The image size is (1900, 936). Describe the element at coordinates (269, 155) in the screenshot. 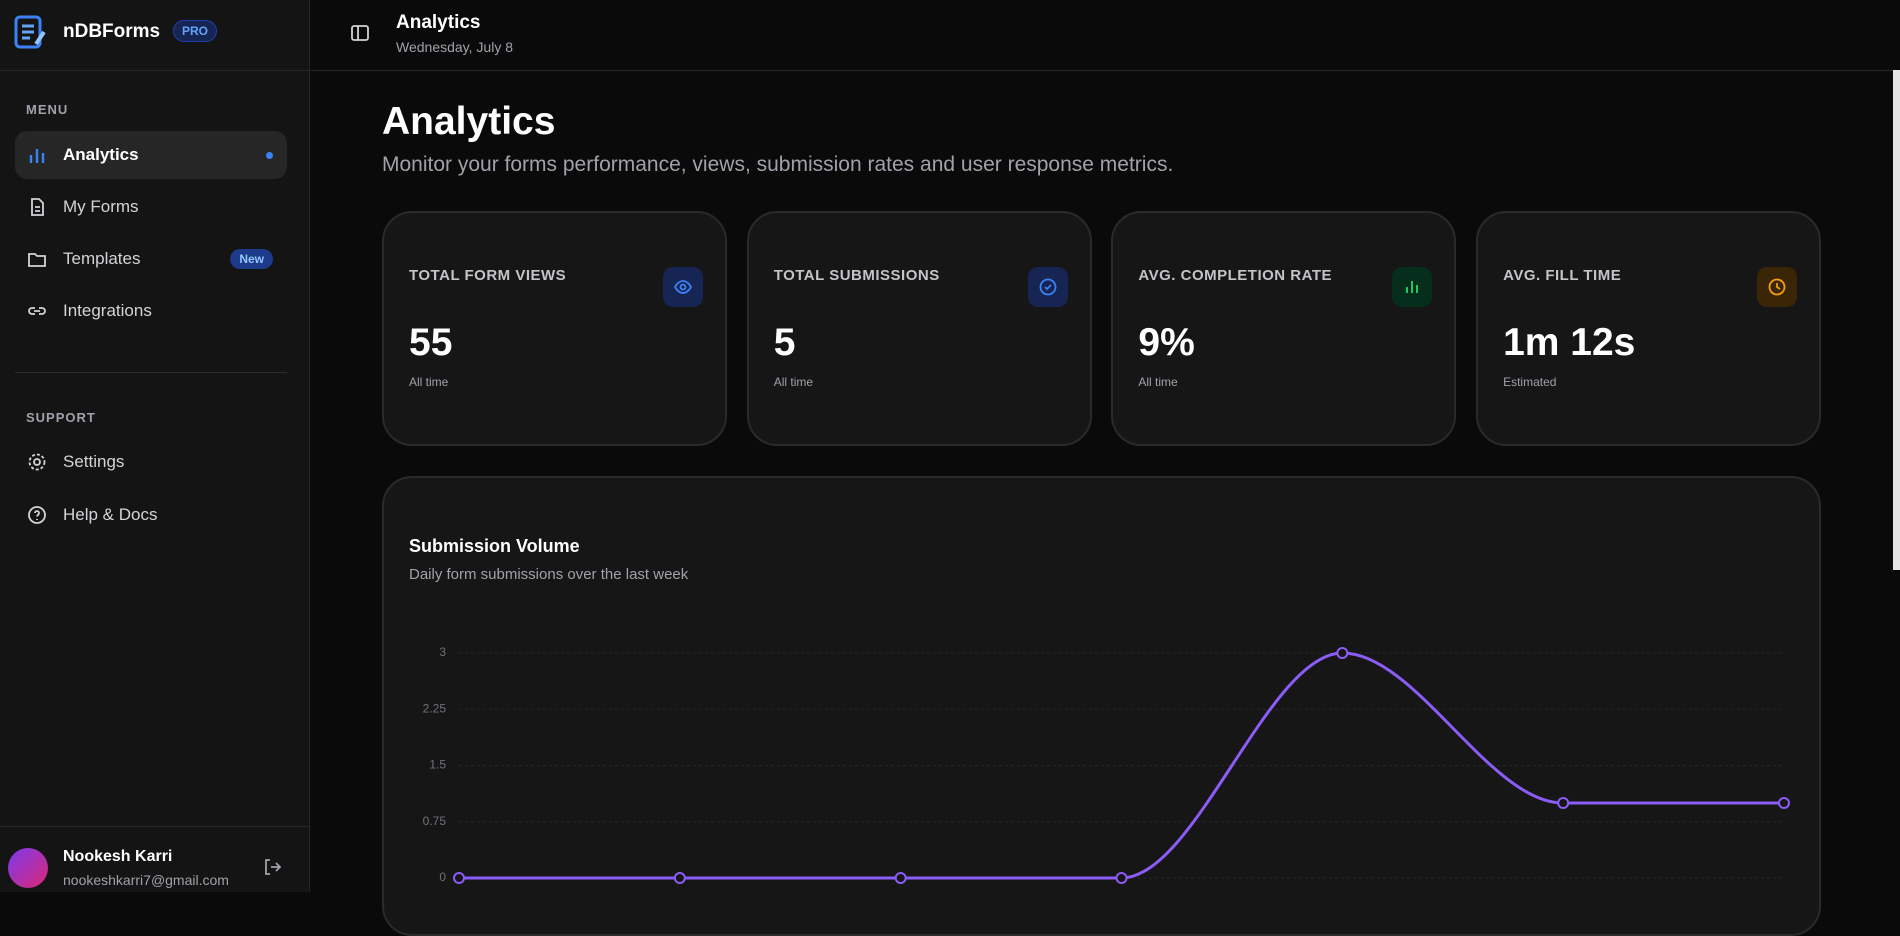

I see `active-dot` at that location.